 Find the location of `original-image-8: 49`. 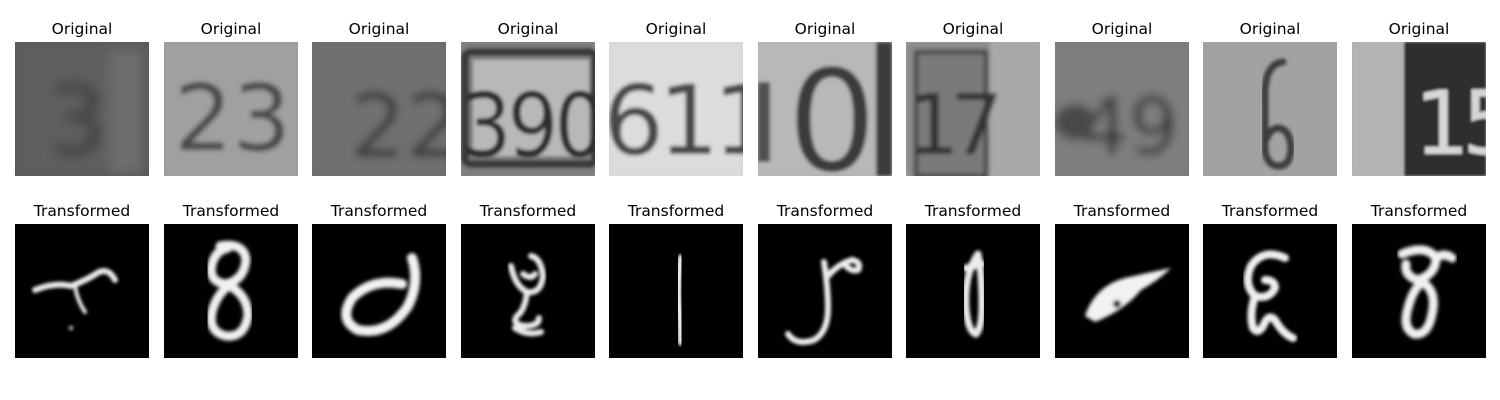

original-image-8: 49 is located at coordinates (1122, 109).